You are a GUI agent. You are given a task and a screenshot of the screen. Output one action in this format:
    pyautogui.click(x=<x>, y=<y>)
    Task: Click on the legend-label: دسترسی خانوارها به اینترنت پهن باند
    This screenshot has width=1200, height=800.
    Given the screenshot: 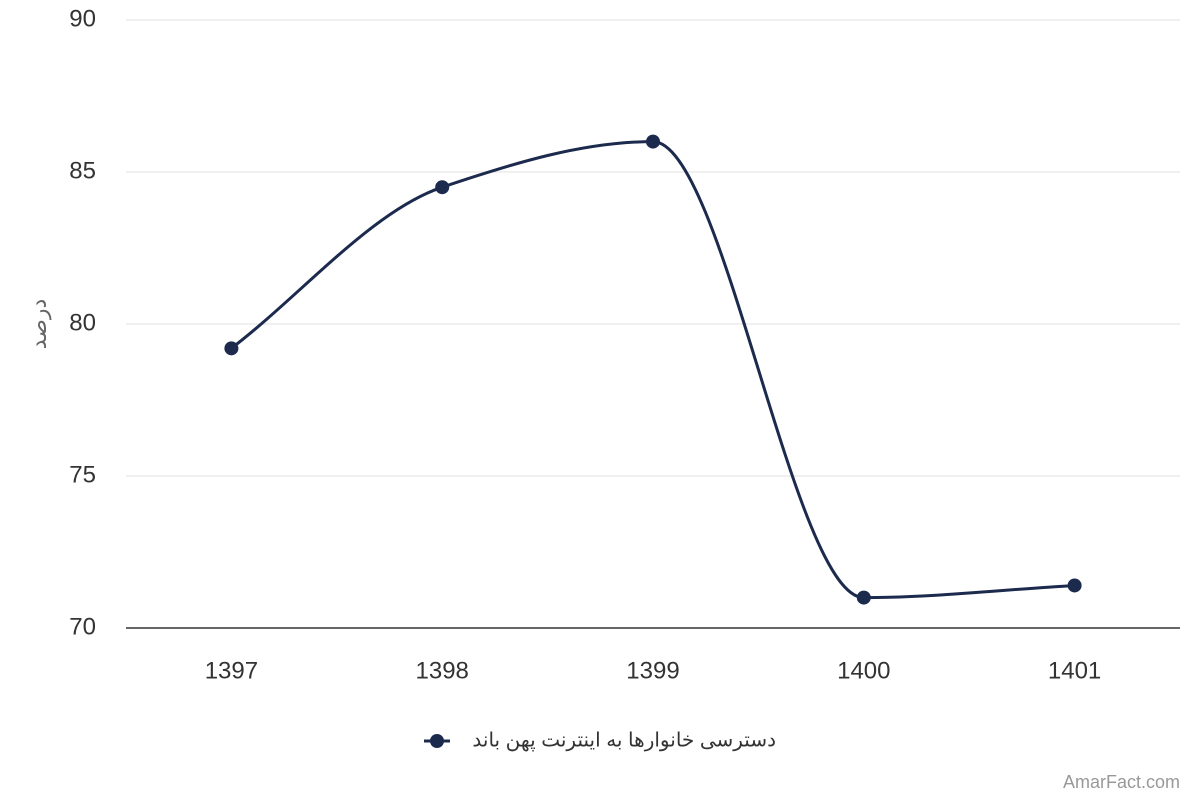 What is the action you would take?
    pyautogui.click(x=624, y=740)
    